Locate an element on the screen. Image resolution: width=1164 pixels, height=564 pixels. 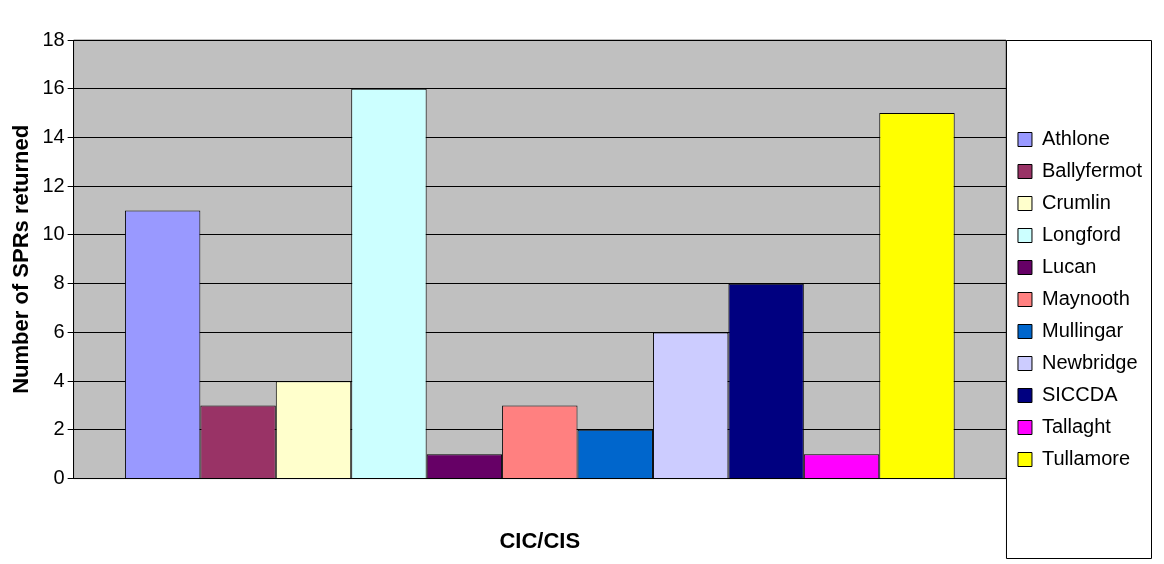
legend-label: Newbridge is located at coordinates (1089, 362).